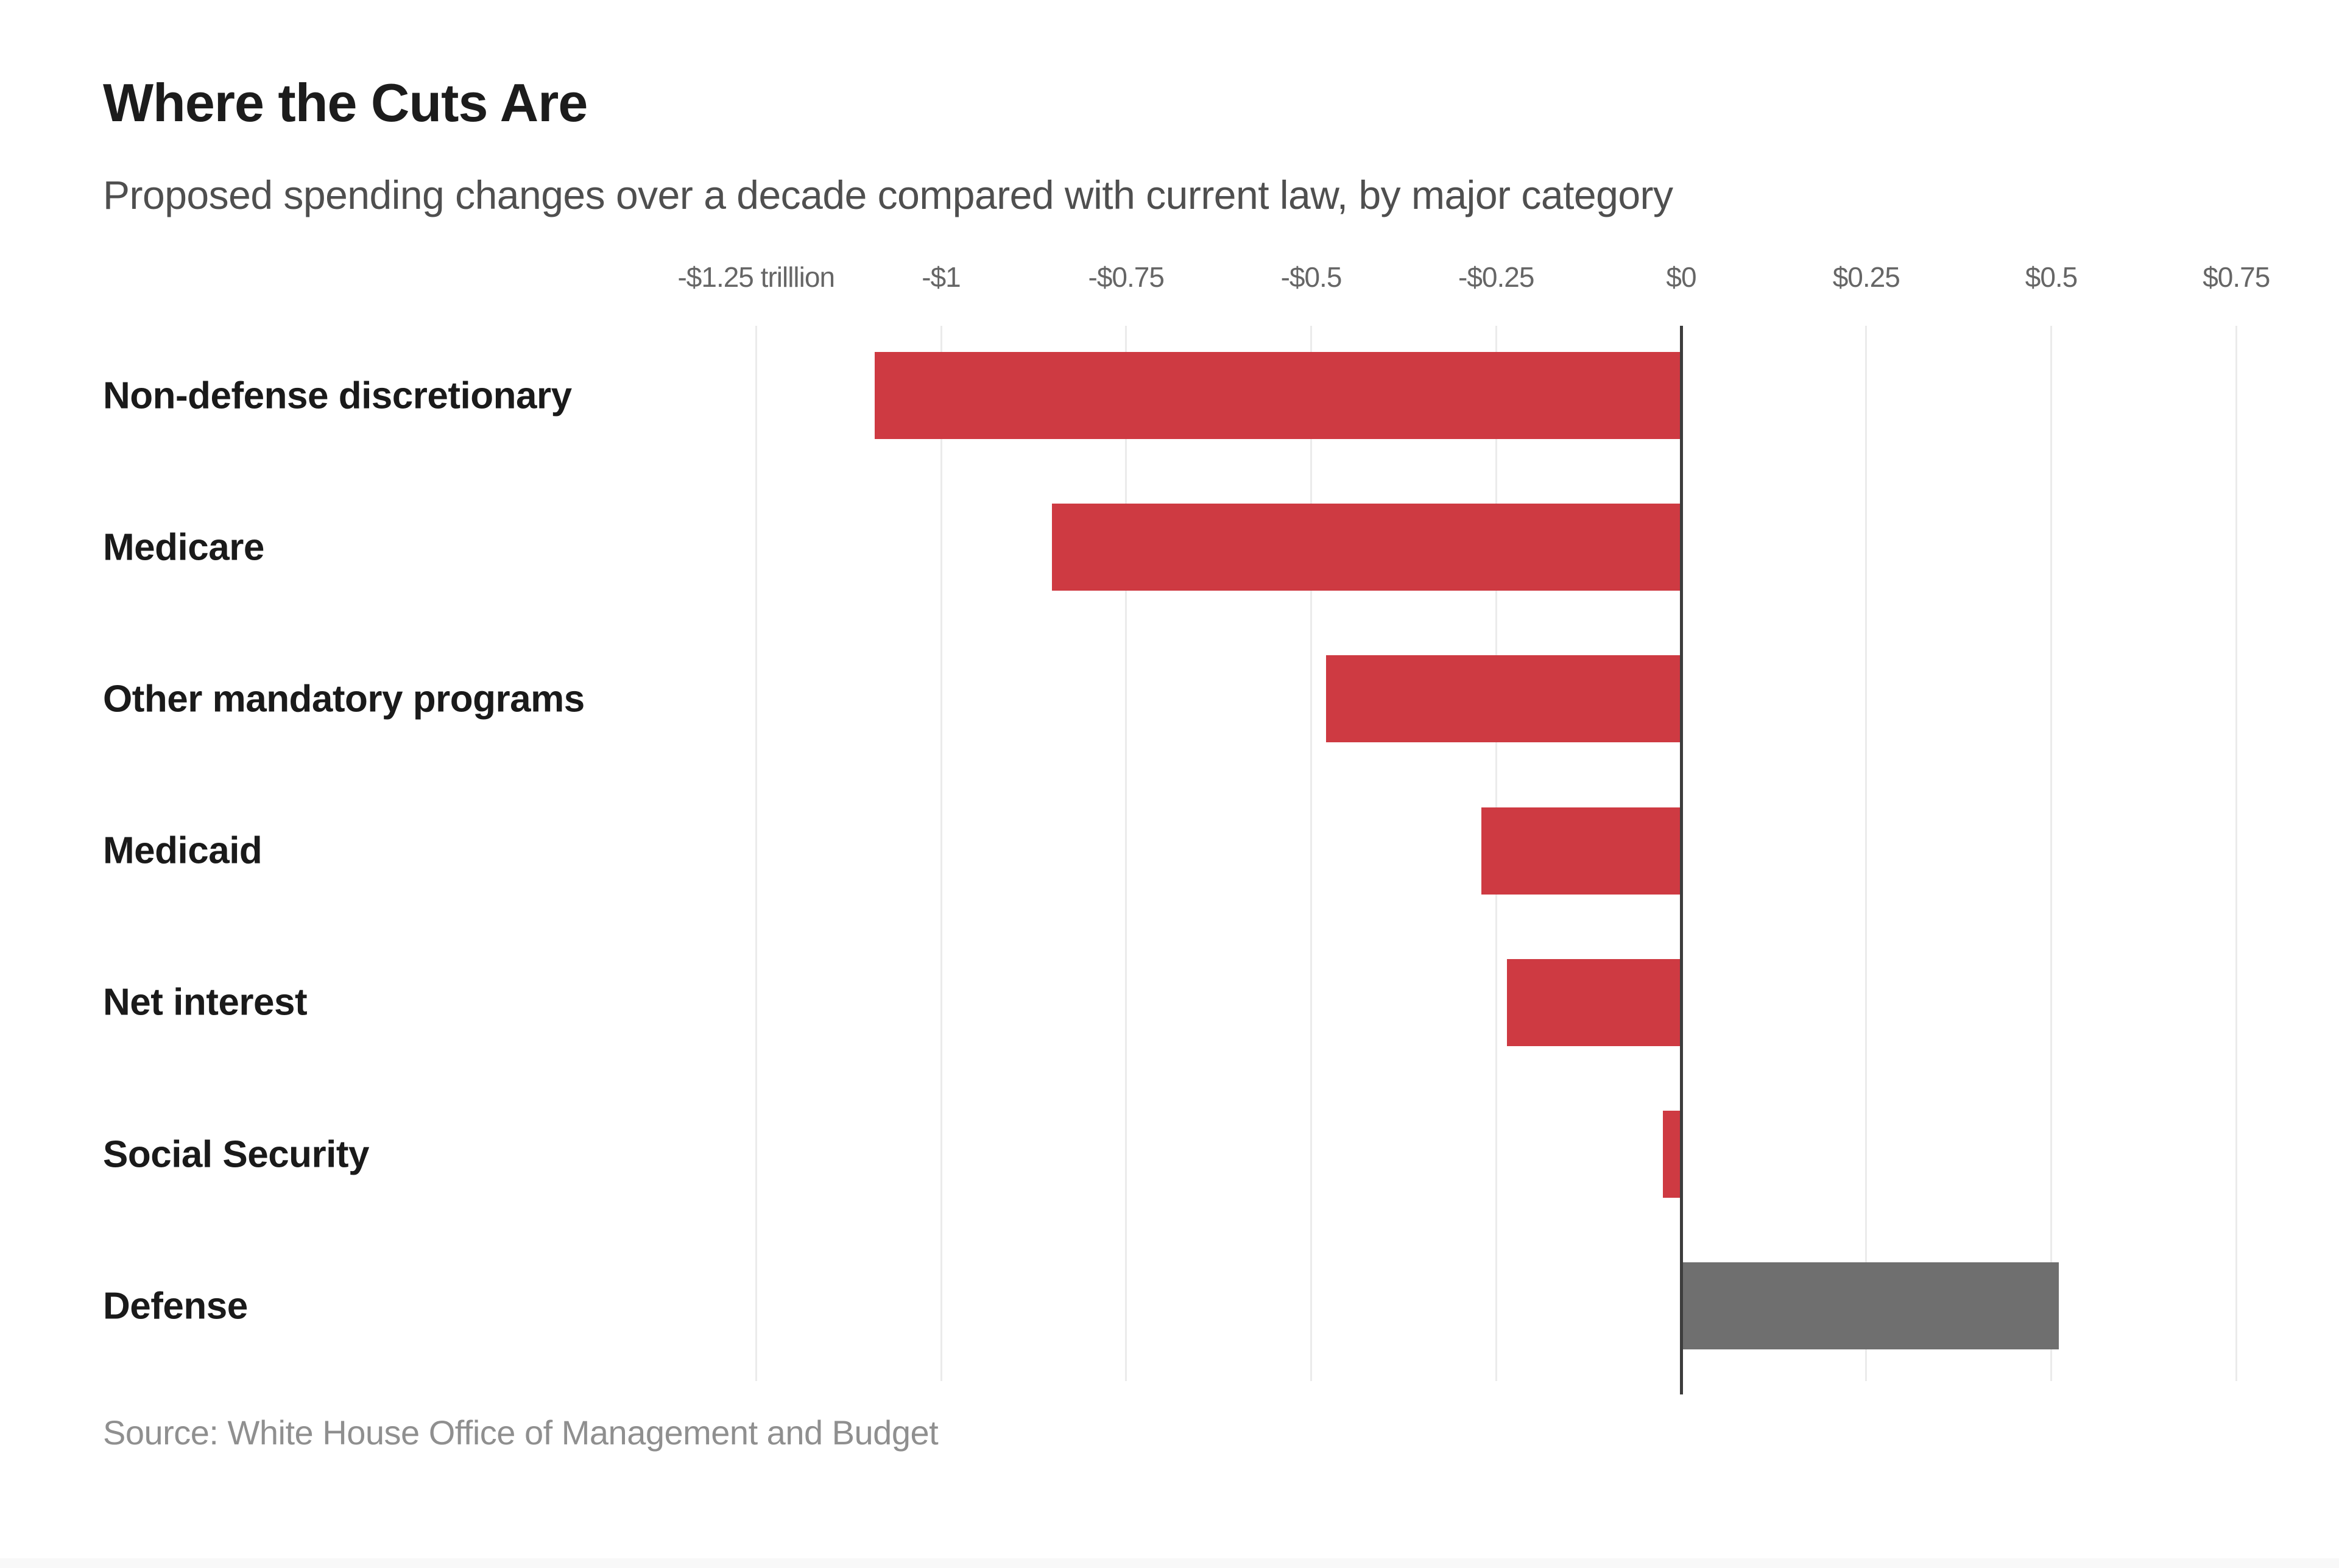  I want to click on category-label-net-interest: Net interest, so click(205, 1003).